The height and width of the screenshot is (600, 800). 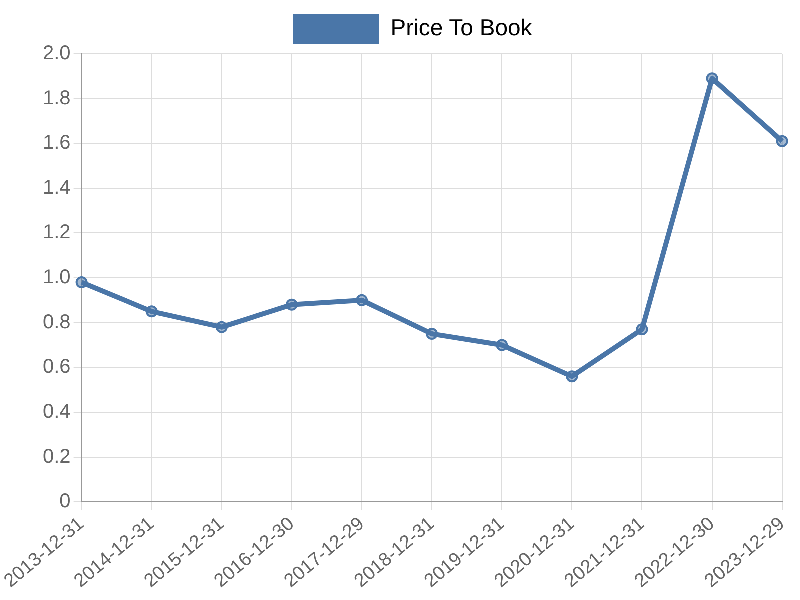 I want to click on y-tick-label: 0.2, so click(x=56, y=457).